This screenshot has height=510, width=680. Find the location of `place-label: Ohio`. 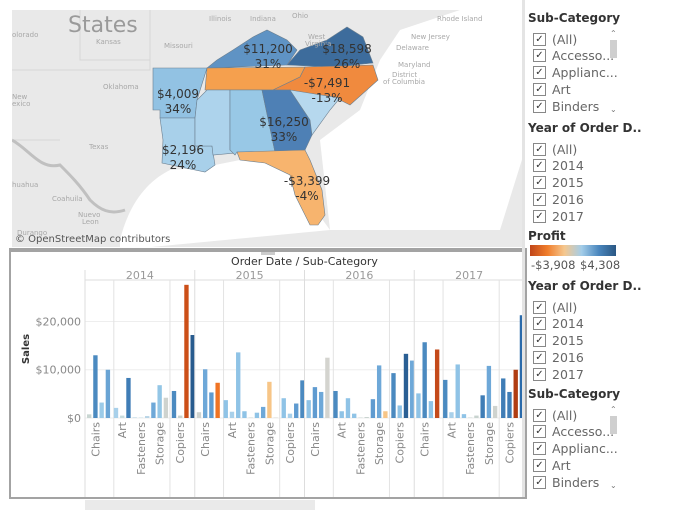

place-label: Ohio is located at coordinates (300, 16).